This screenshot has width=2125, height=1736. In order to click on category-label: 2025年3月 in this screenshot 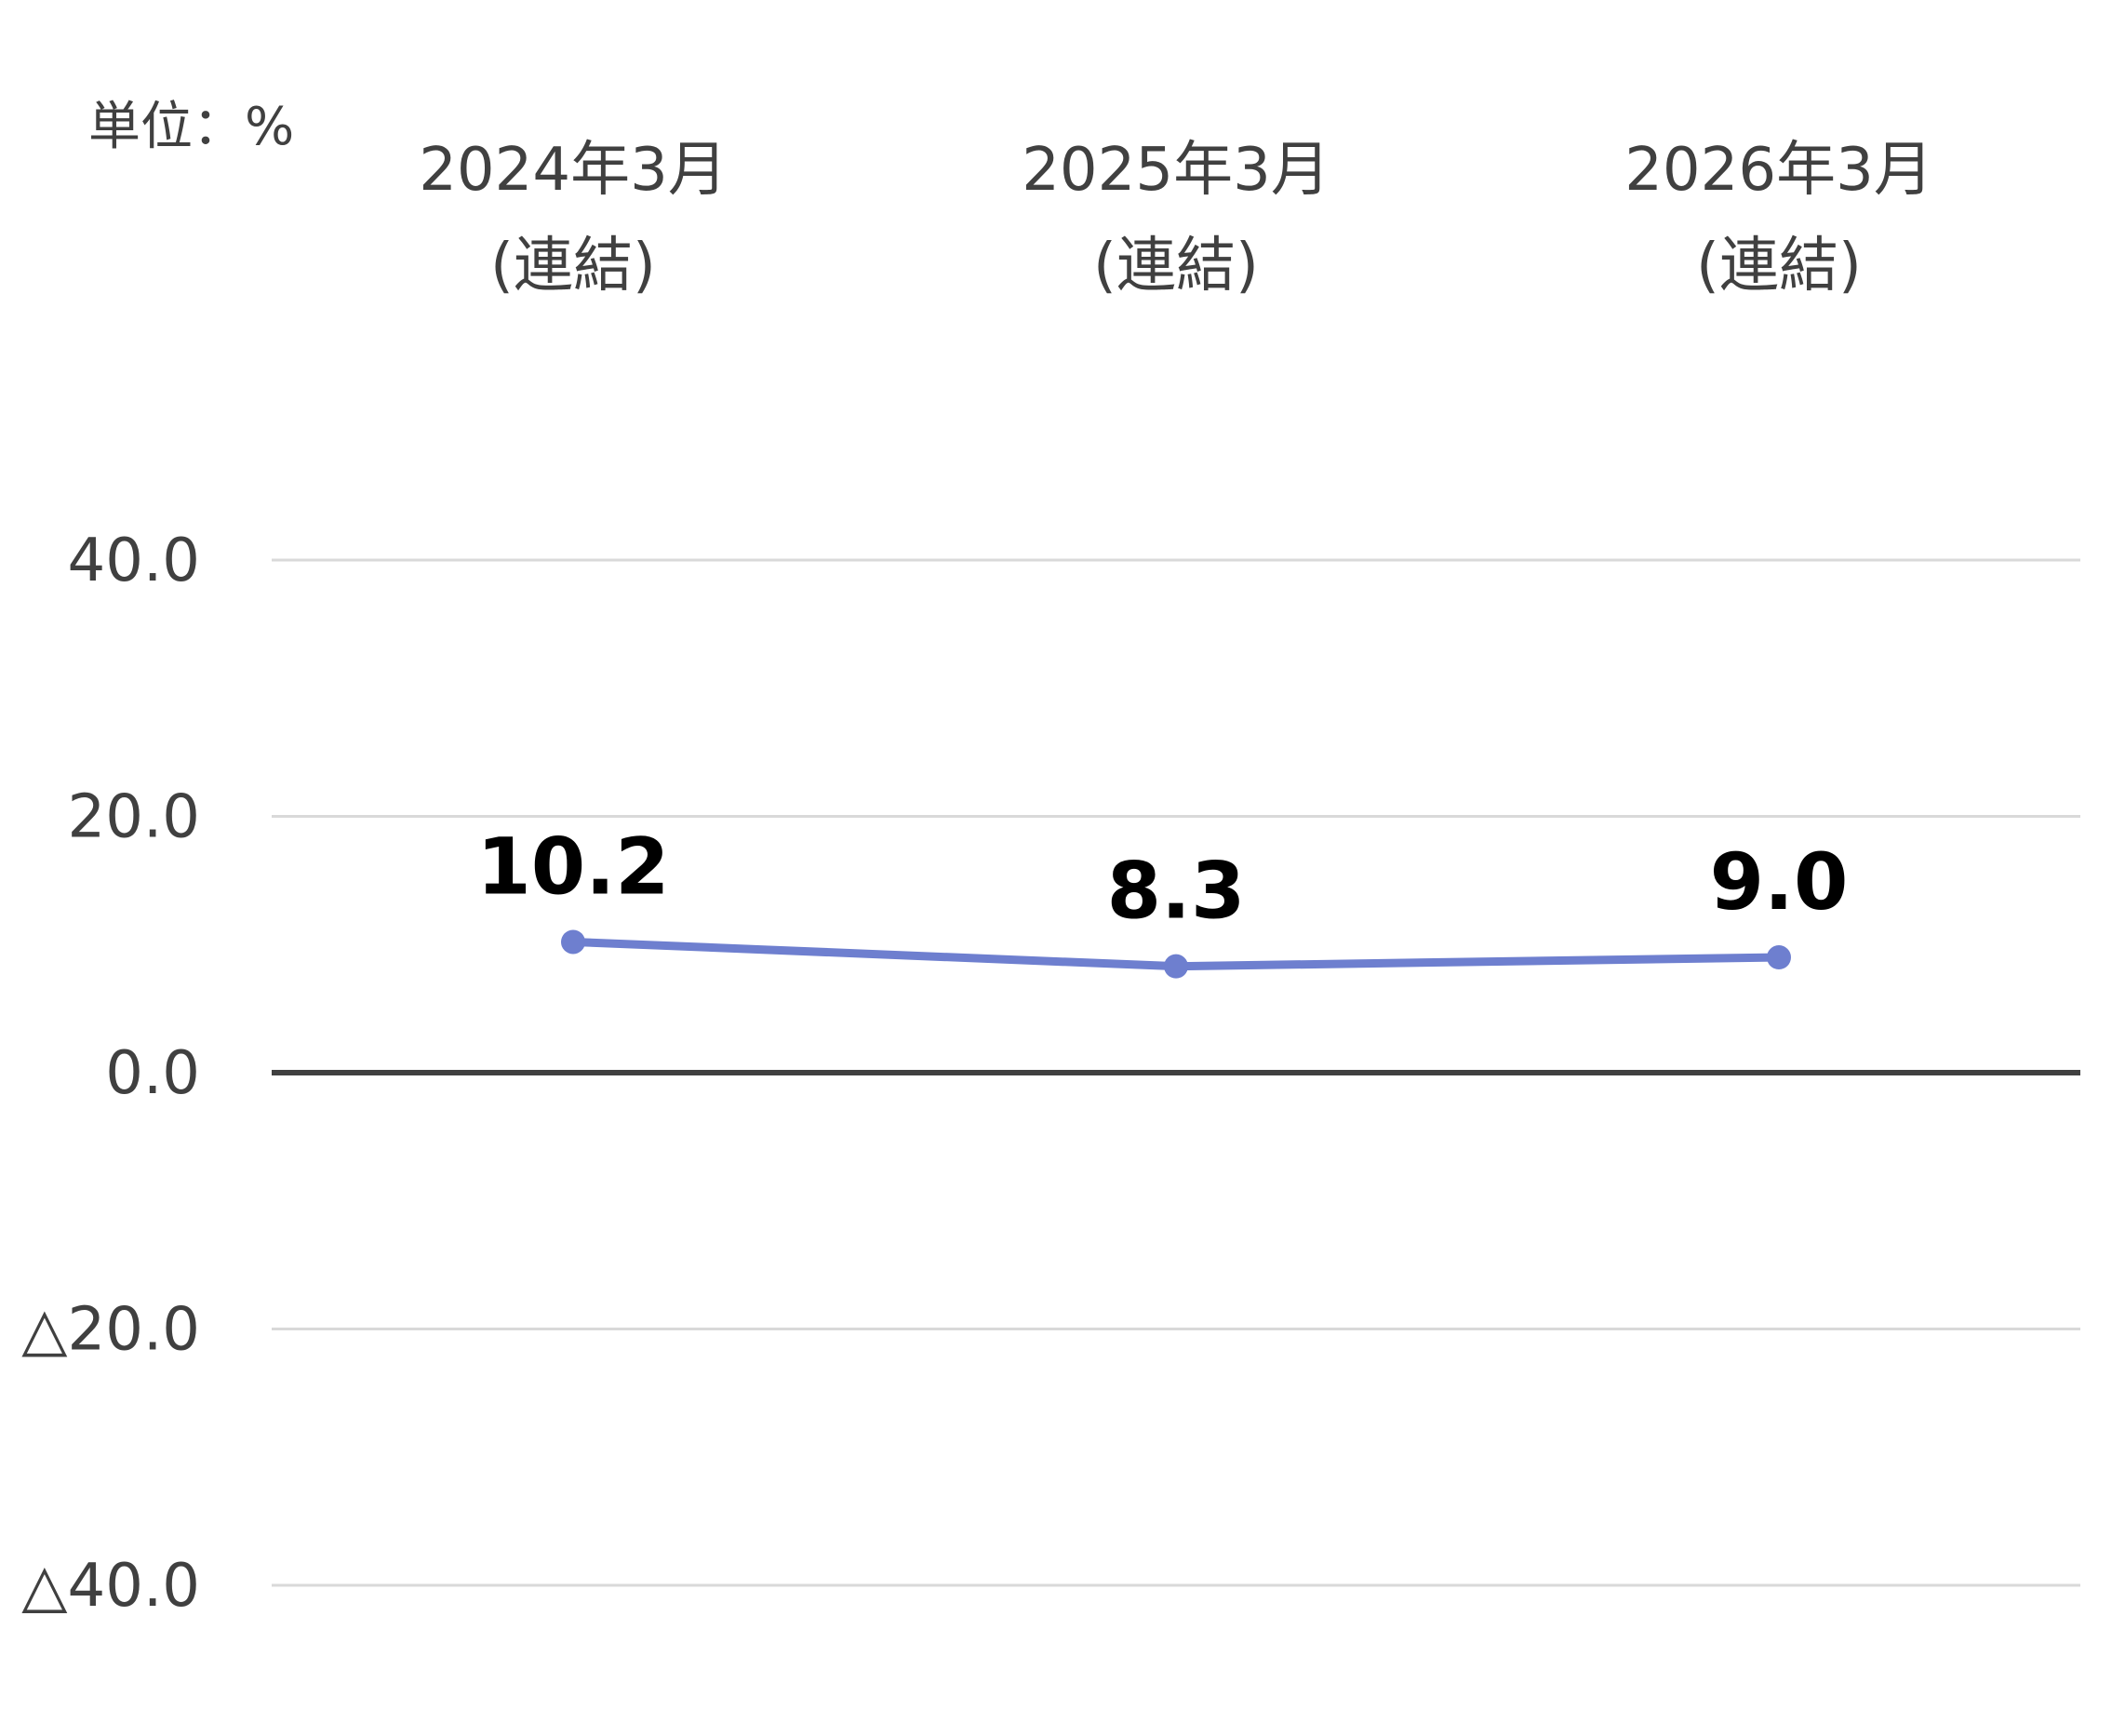, I will do `click(1176, 171)`.